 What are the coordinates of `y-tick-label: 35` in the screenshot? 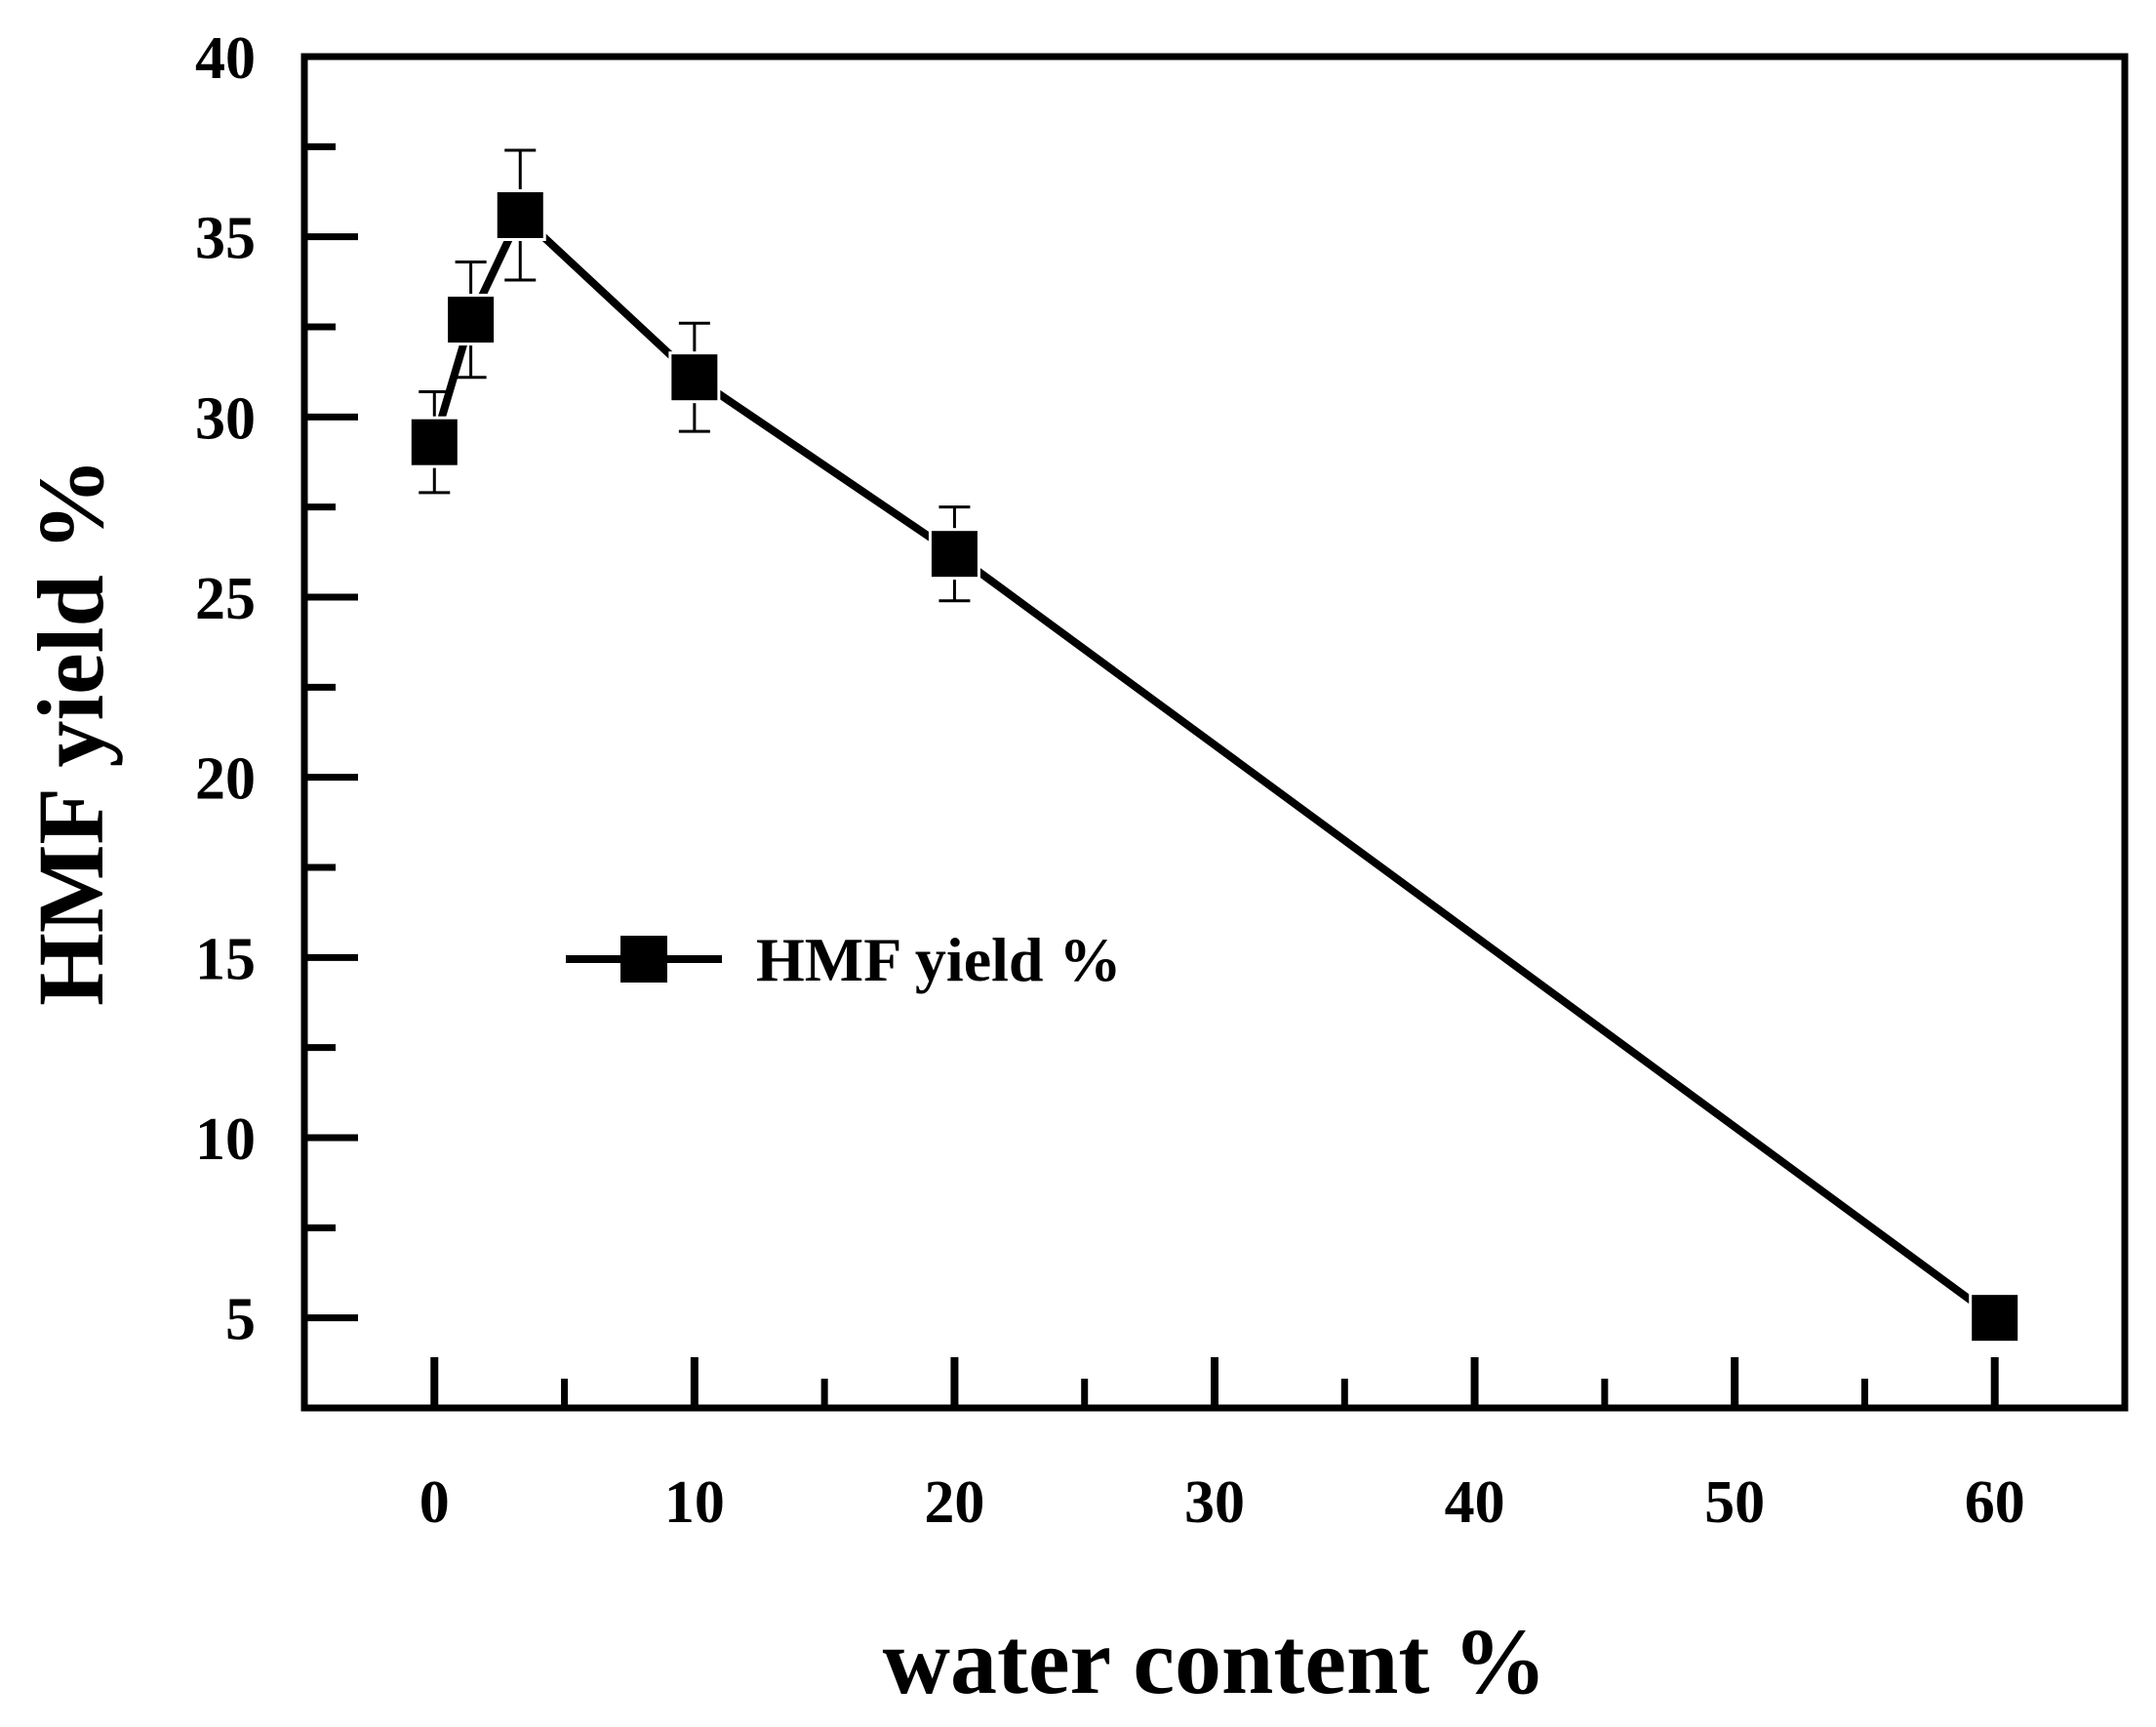 It's located at (225, 239).